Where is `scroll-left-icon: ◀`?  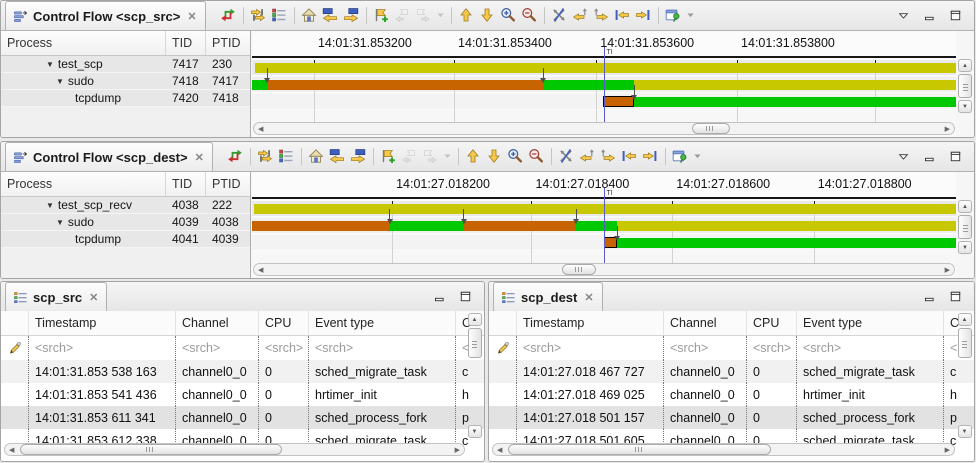 scroll-left-icon: ◀ is located at coordinates (500, 450).